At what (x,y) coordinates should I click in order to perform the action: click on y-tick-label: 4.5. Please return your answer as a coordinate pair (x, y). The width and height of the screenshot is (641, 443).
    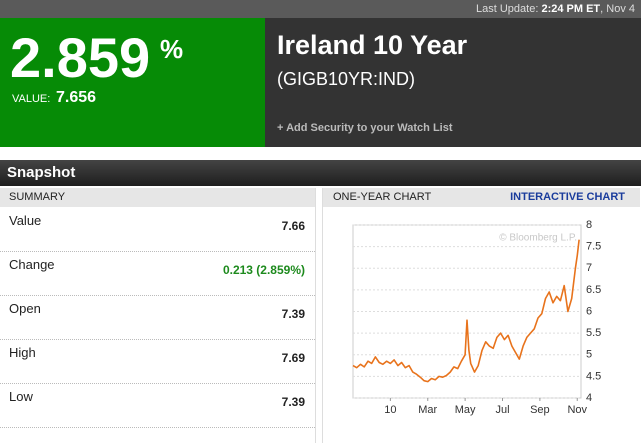
    Looking at the image, I should click on (593, 376).